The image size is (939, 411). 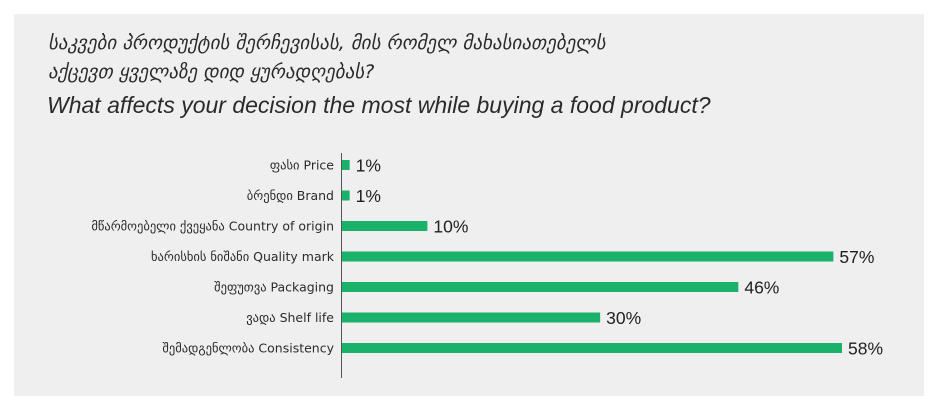 I want to click on category-label-1: ბრენდი Brand, so click(x=290, y=195).